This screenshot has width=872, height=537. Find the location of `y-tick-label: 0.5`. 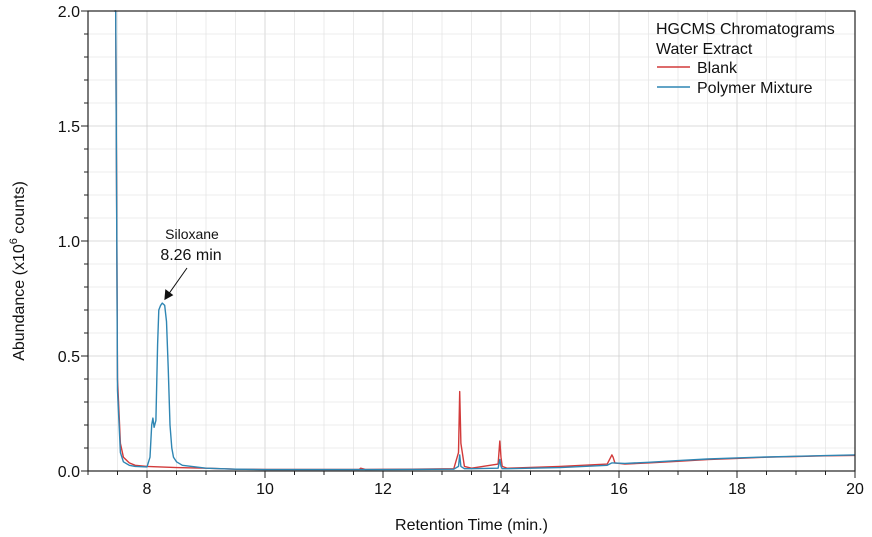

y-tick-label: 0.5 is located at coordinates (69, 357).